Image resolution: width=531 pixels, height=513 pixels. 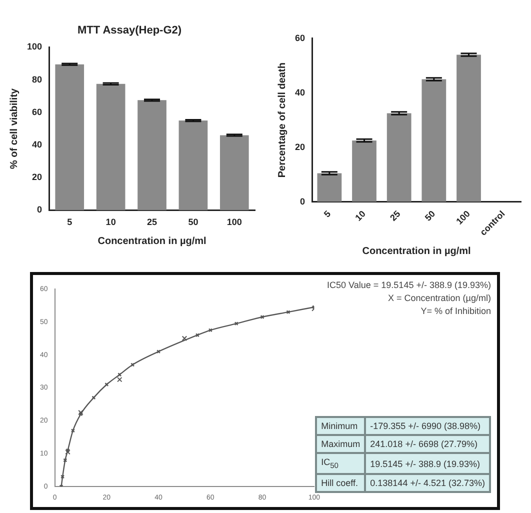 What do you see at coordinates (341, 444) in the screenshot?
I see `text: Maximum` at bounding box center [341, 444].